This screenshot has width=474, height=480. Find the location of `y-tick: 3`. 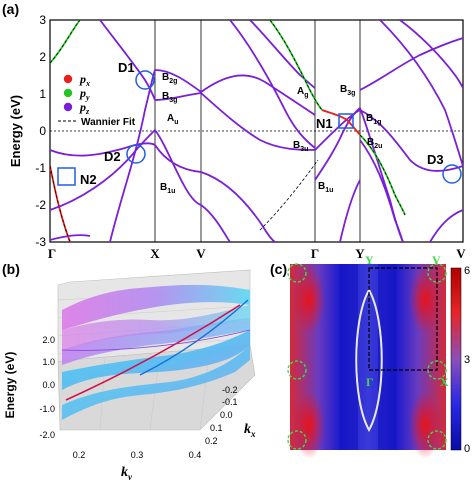

y-tick: 3 is located at coordinates (42, 20).